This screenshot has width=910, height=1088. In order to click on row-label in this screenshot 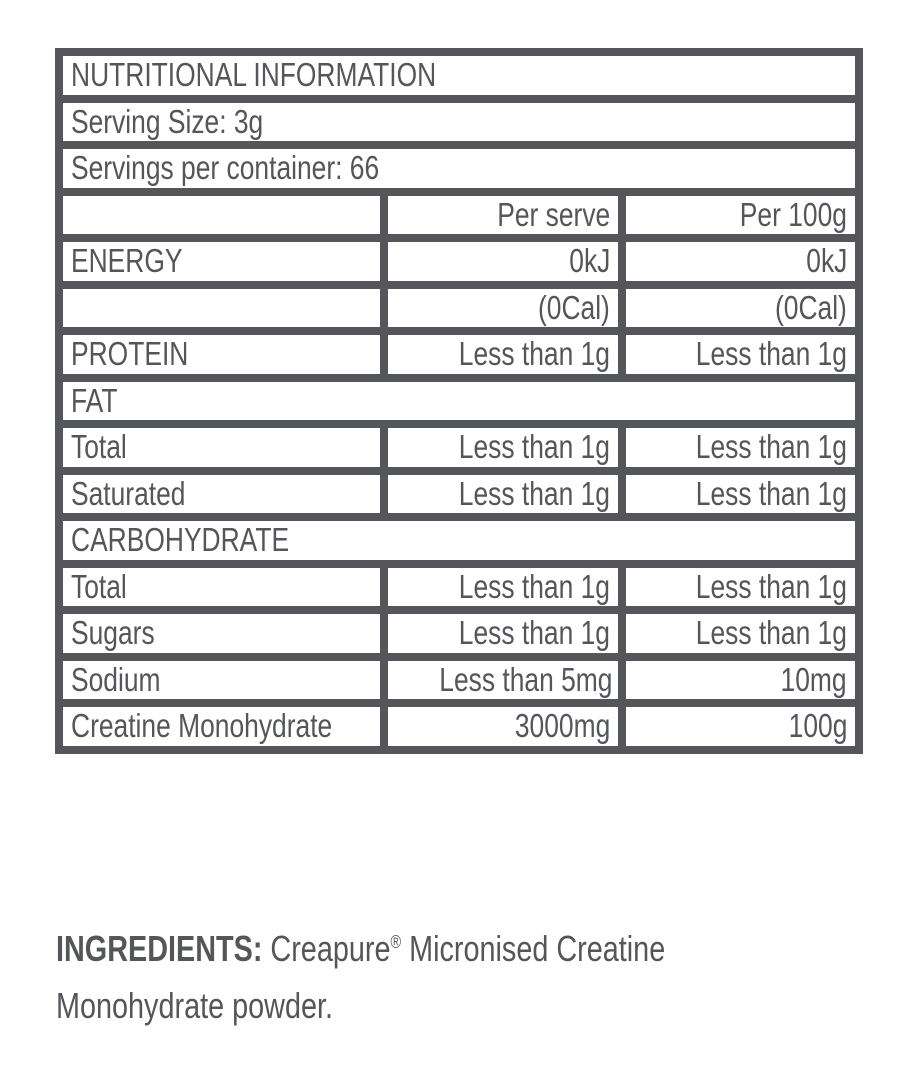, I will do `click(221, 307)`.